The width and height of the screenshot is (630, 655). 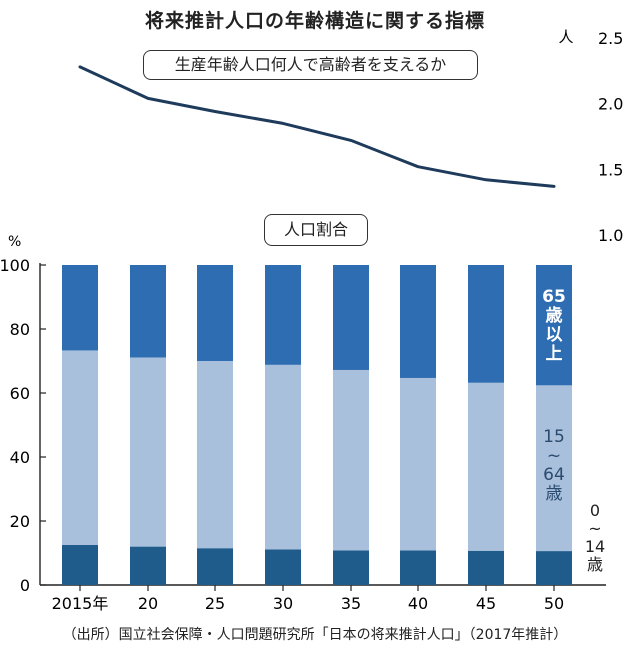 What do you see at coordinates (610, 104) in the screenshot?
I see `line-y-tick-label: 2.0` at bounding box center [610, 104].